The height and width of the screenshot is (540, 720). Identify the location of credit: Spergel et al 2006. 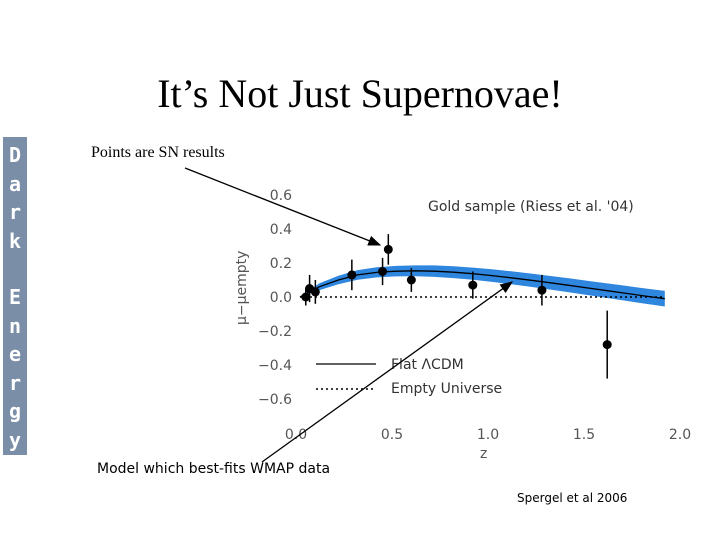
(572, 498).